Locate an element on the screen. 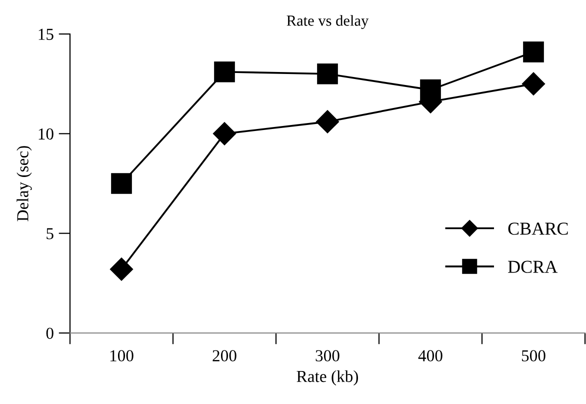 Image resolution: width=586 pixels, height=404 pixels. legend-label: CBARC is located at coordinates (538, 228).